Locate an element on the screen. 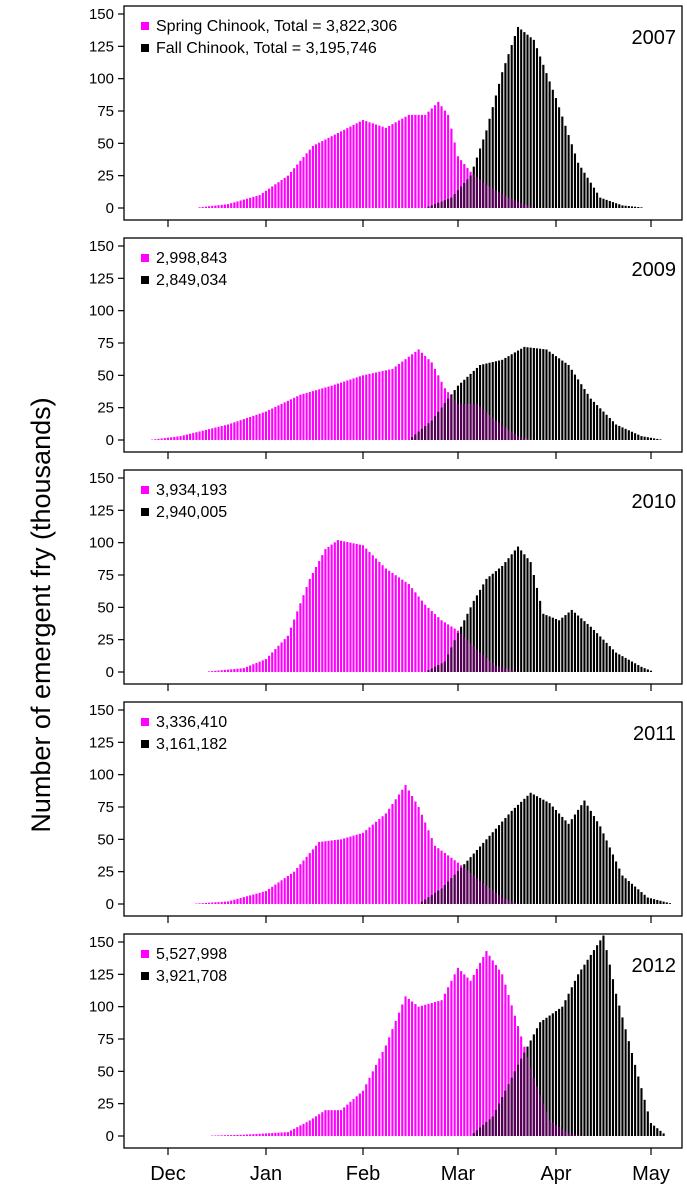 The width and height of the screenshot is (687, 1191). legend-swatch-fall is located at coordinates (145, 744).